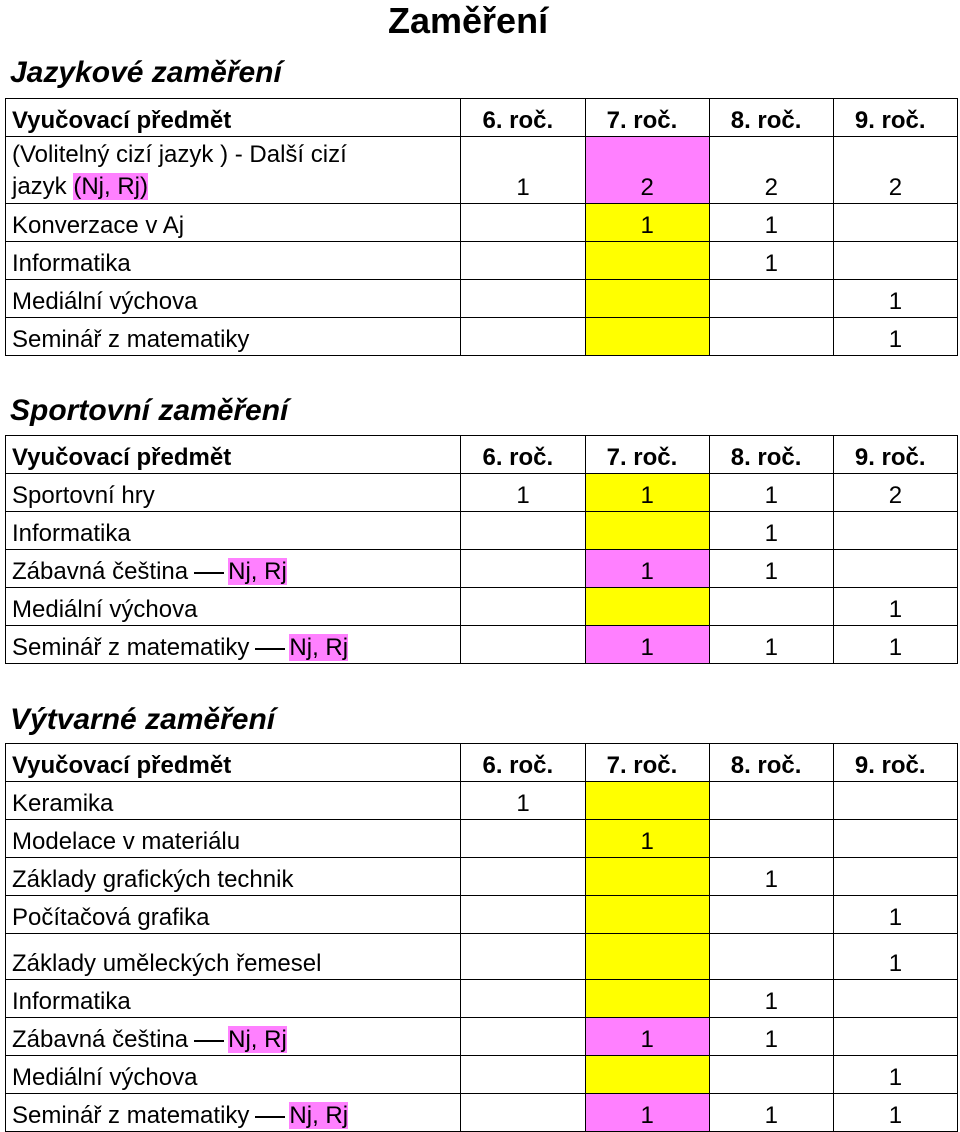 The image size is (960, 1132). What do you see at coordinates (523, 170) in the screenshot?
I see `value-grade-6: 1` at bounding box center [523, 170].